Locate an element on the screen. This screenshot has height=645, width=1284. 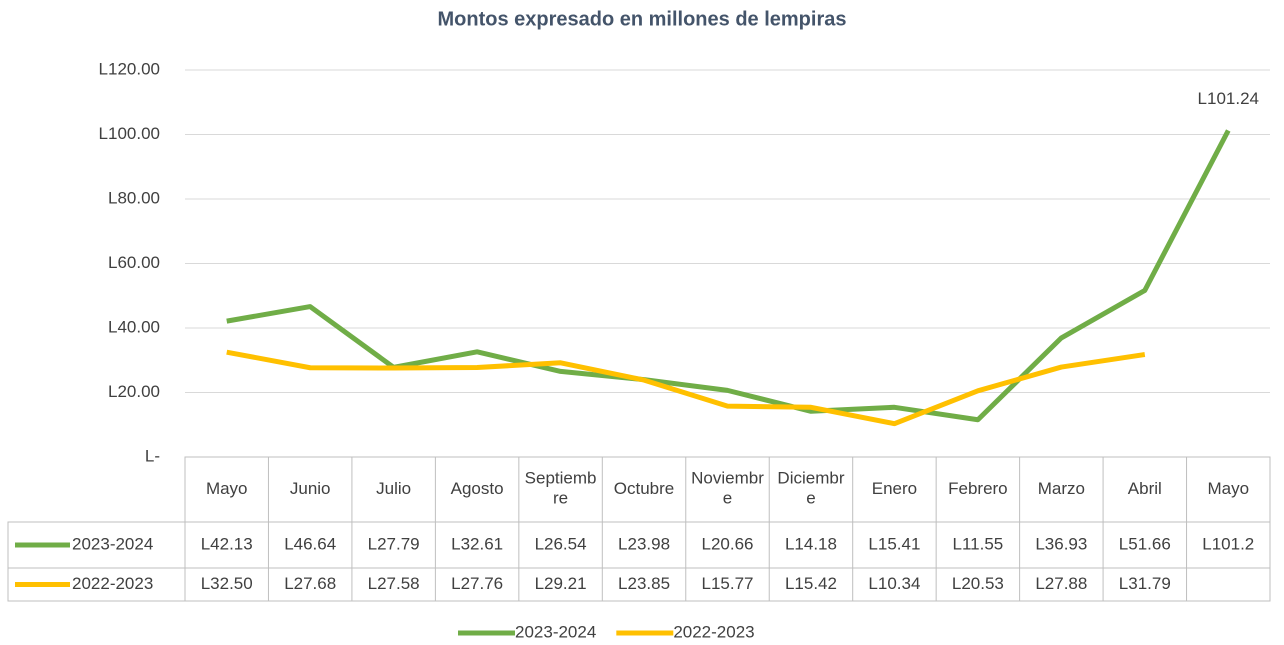
table-value: L31.79 is located at coordinates (1145, 583).